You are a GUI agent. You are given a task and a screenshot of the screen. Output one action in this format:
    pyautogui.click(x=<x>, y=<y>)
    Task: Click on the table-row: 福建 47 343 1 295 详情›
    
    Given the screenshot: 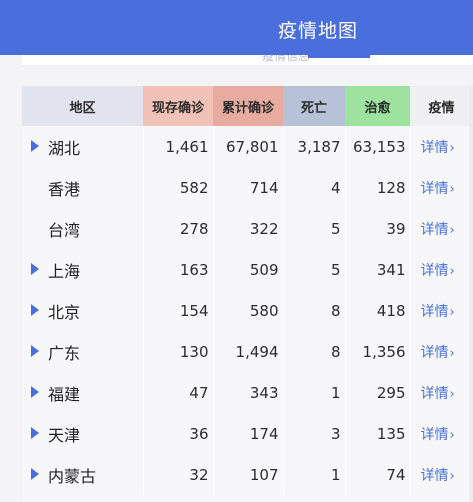 What is the action you would take?
    pyautogui.click(x=247, y=392)
    